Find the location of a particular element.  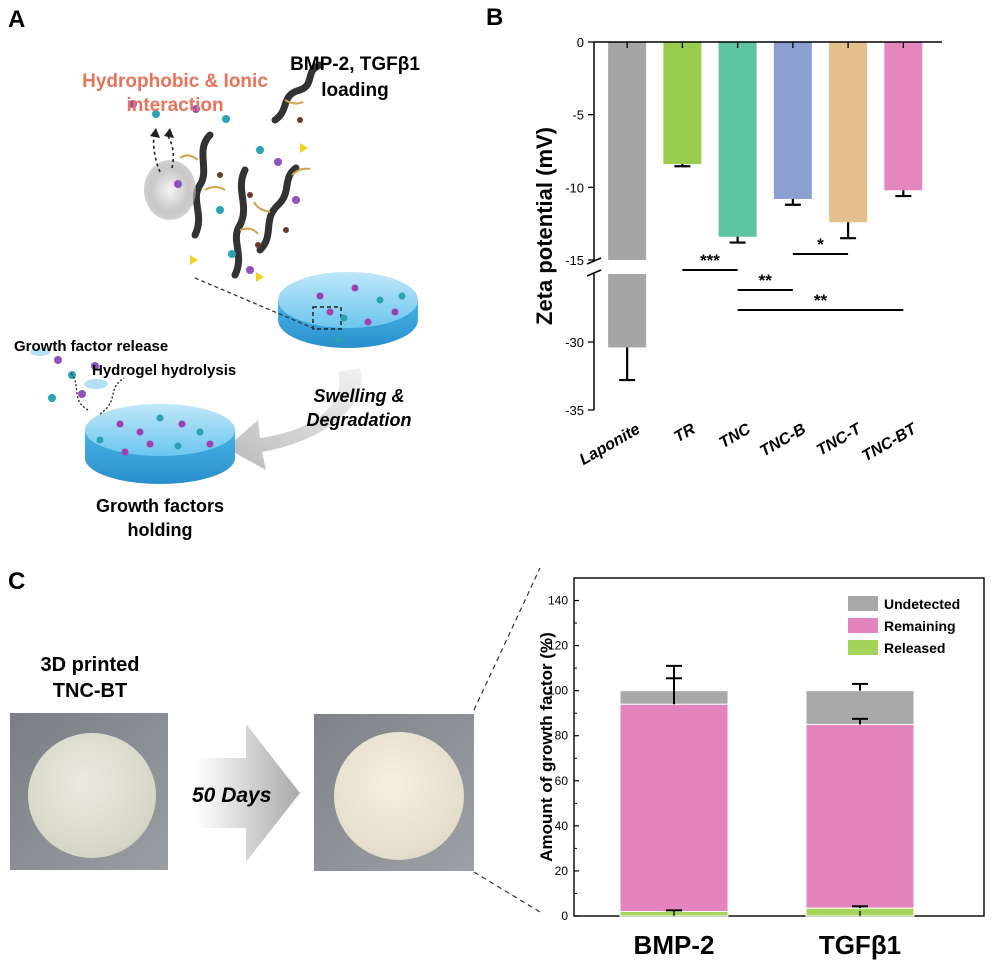

interaction-label-line1: Hydrophobic & Ionic is located at coordinates (175, 81).